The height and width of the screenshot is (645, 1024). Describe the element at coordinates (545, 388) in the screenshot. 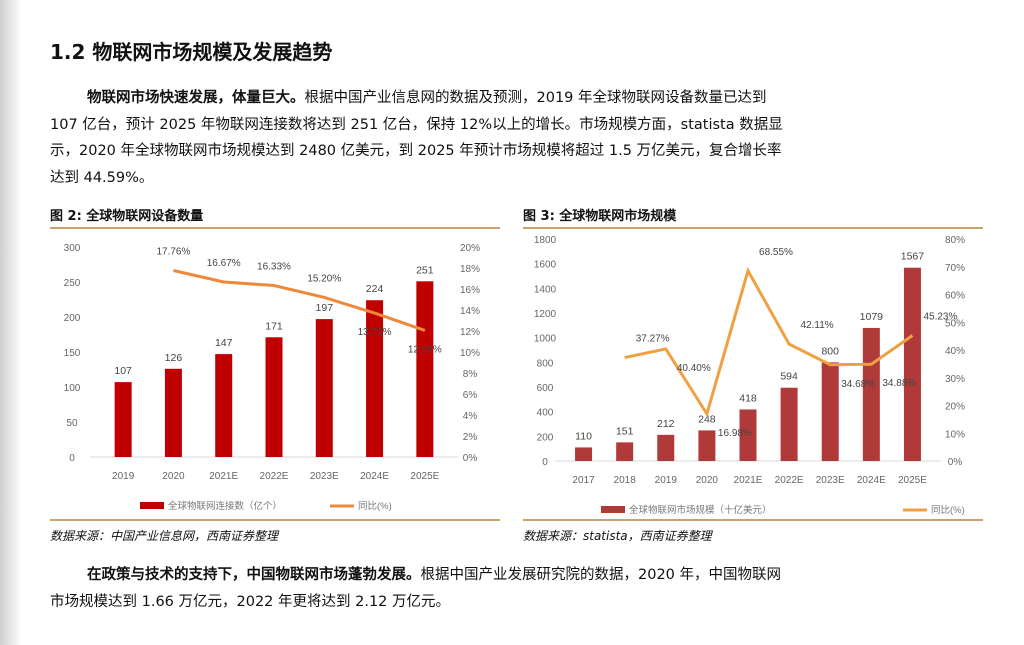

I see `y-tick-label: 600` at that location.